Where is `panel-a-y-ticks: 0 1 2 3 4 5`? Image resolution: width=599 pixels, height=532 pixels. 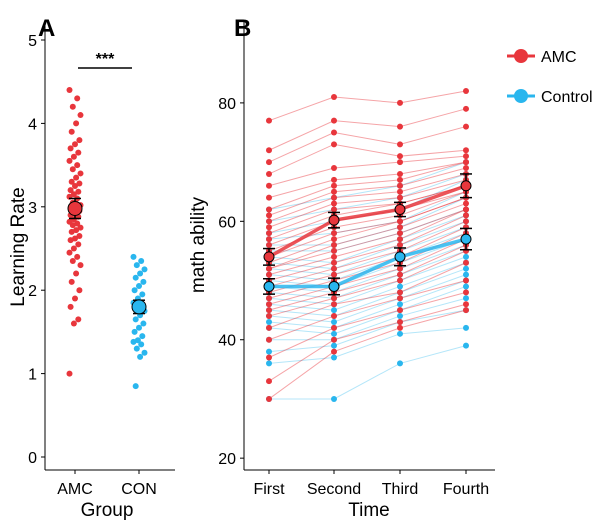 panel-a-y-ticks: 0 1 2 3 4 5 is located at coordinates (36, 250).